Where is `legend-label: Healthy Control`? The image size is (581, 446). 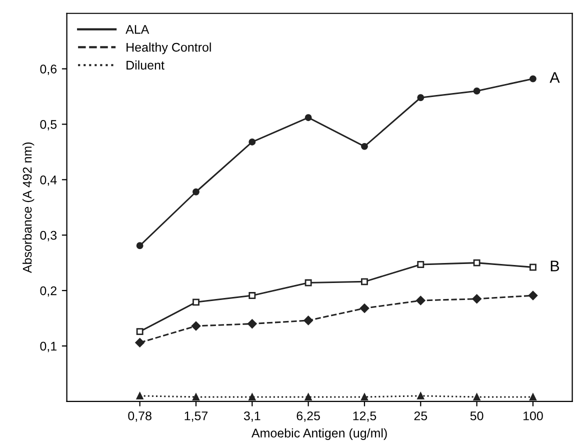 legend-label: Healthy Control is located at coordinates (168, 48).